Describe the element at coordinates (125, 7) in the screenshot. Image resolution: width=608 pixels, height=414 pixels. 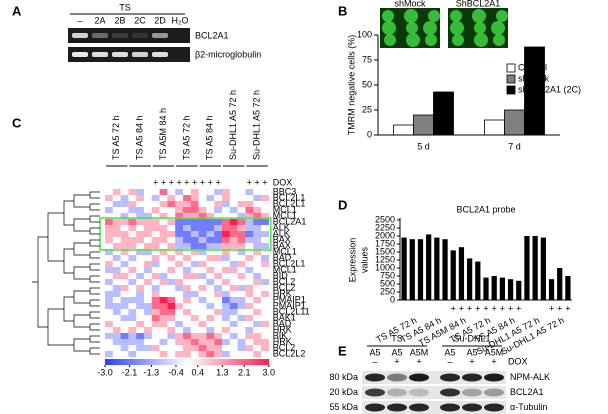
I see `gel-group: TS` at that location.